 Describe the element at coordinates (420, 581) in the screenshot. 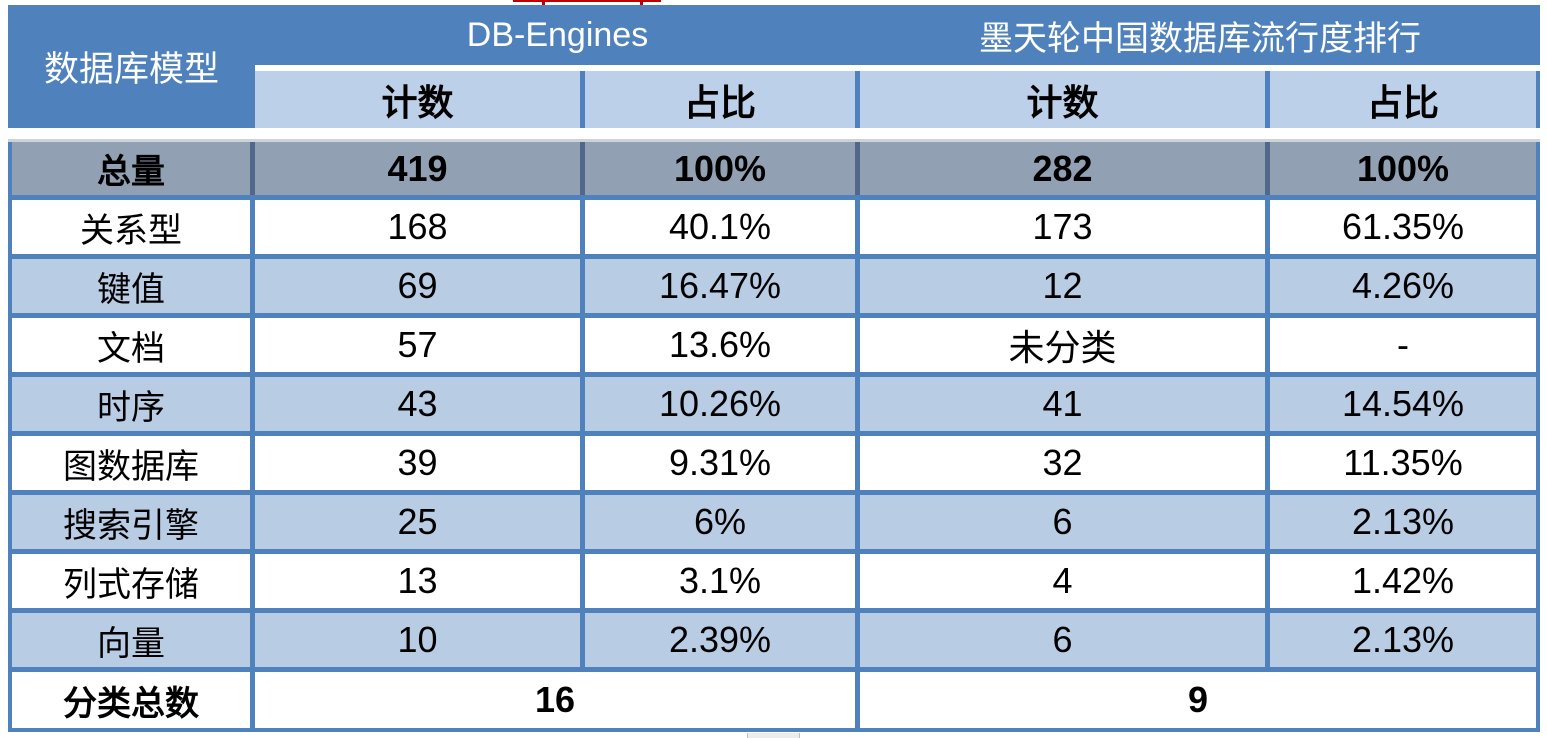

I see `cell-value: 13` at that location.